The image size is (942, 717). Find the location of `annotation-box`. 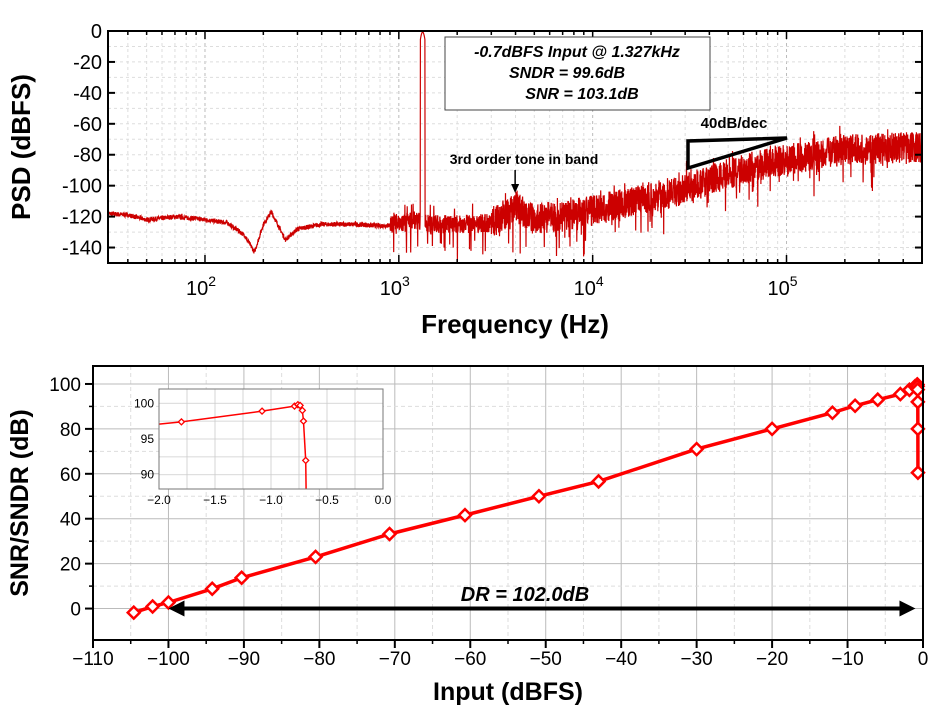

annotation-box is located at coordinates (577, 73).